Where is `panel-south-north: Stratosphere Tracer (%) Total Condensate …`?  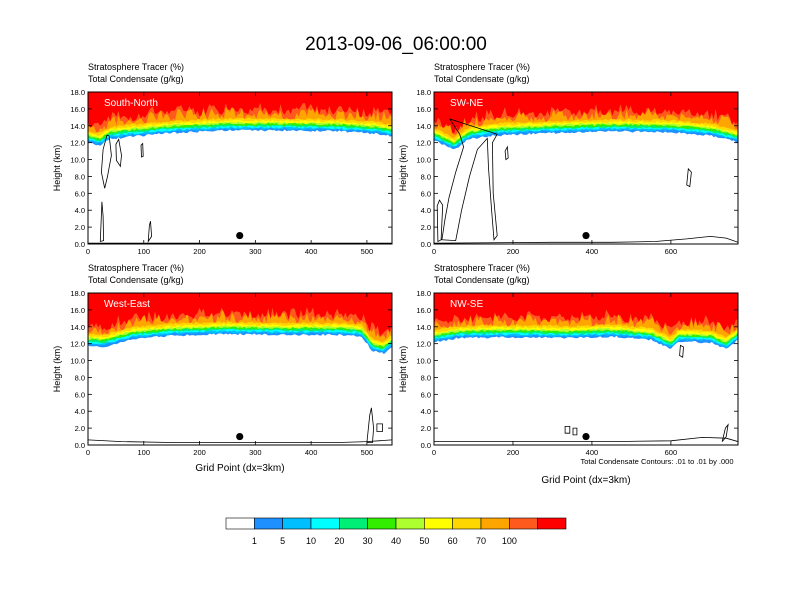 panel-south-north: Stratosphere Tracer (%) Total Condensate … is located at coordinates (222, 159).